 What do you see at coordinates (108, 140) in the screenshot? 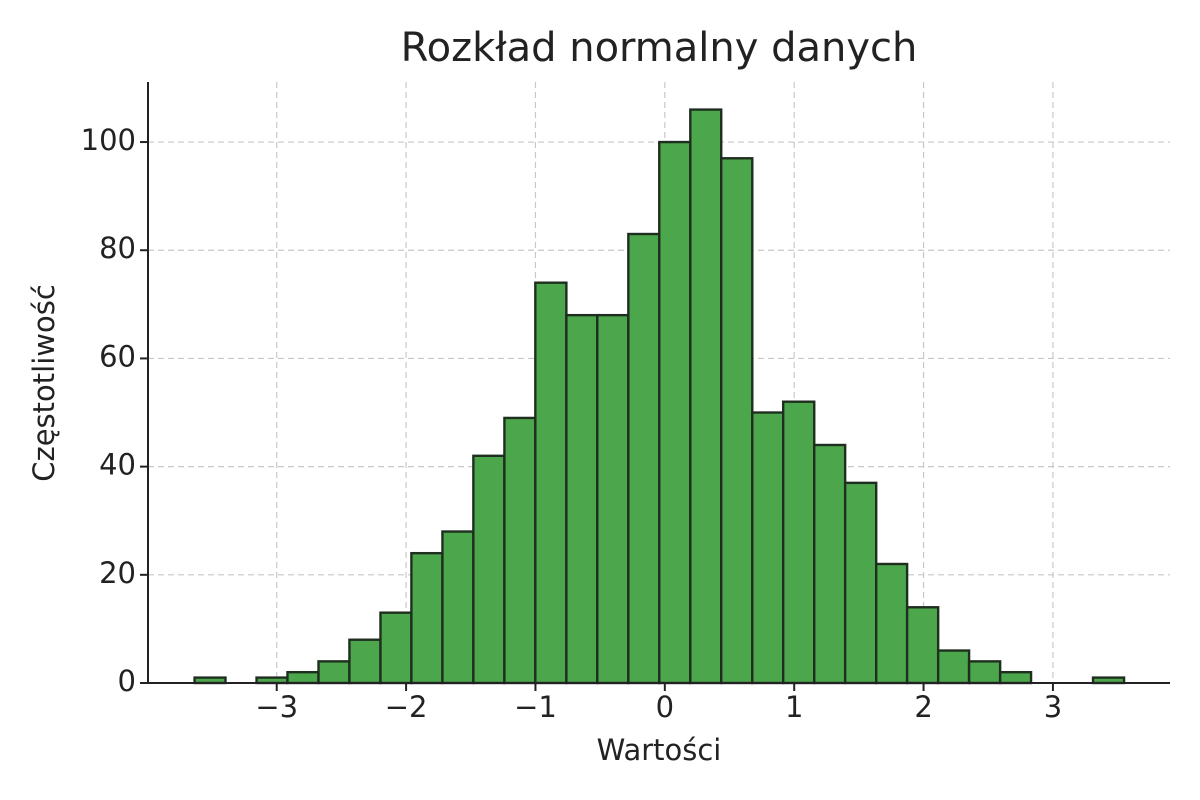
I see `y-tick-label: 100` at bounding box center [108, 140].